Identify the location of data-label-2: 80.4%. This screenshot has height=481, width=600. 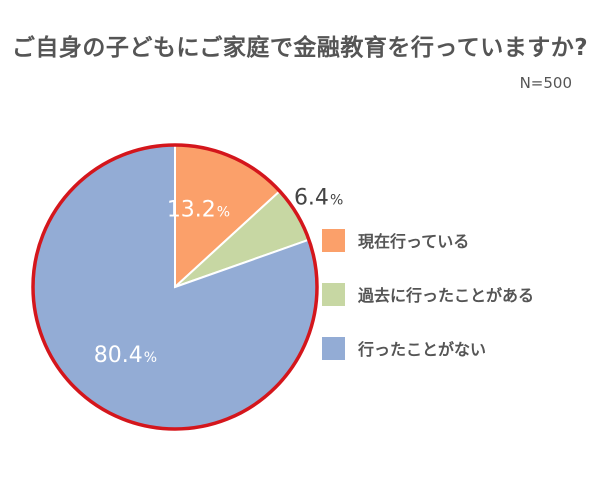
(125, 355).